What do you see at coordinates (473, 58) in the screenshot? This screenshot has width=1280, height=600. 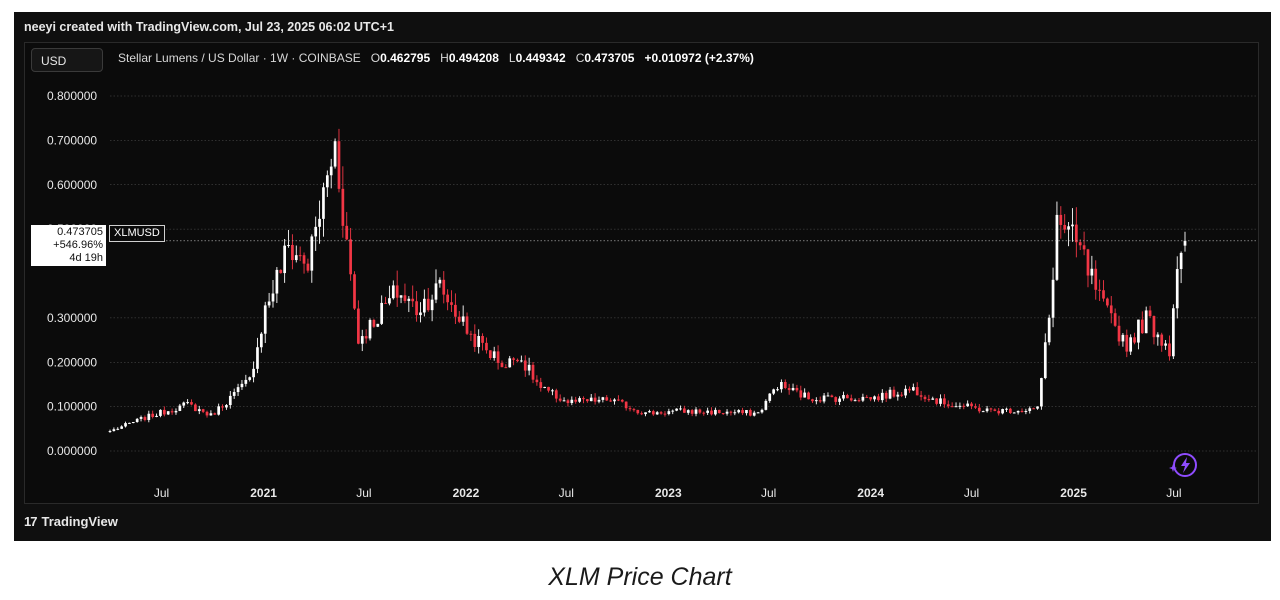 I see `high-value: 0.494208` at bounding box center [473, 58].